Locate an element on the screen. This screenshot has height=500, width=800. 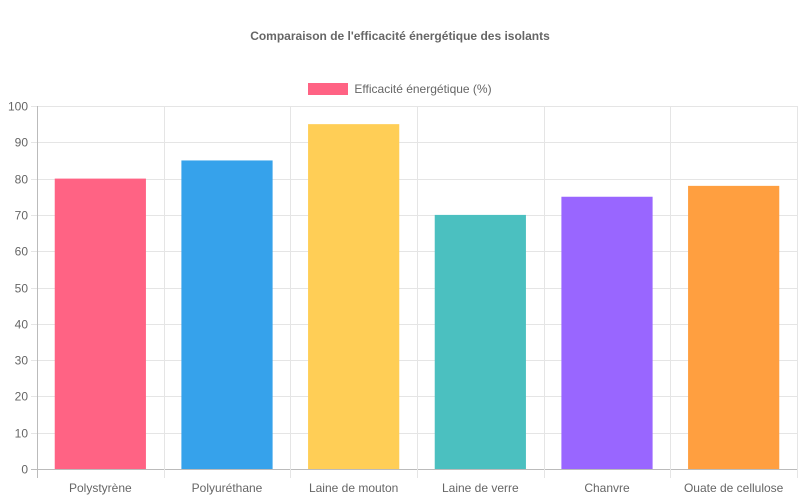
legend: Efficacité énergétique (%) is located at coordinates (400, 89).